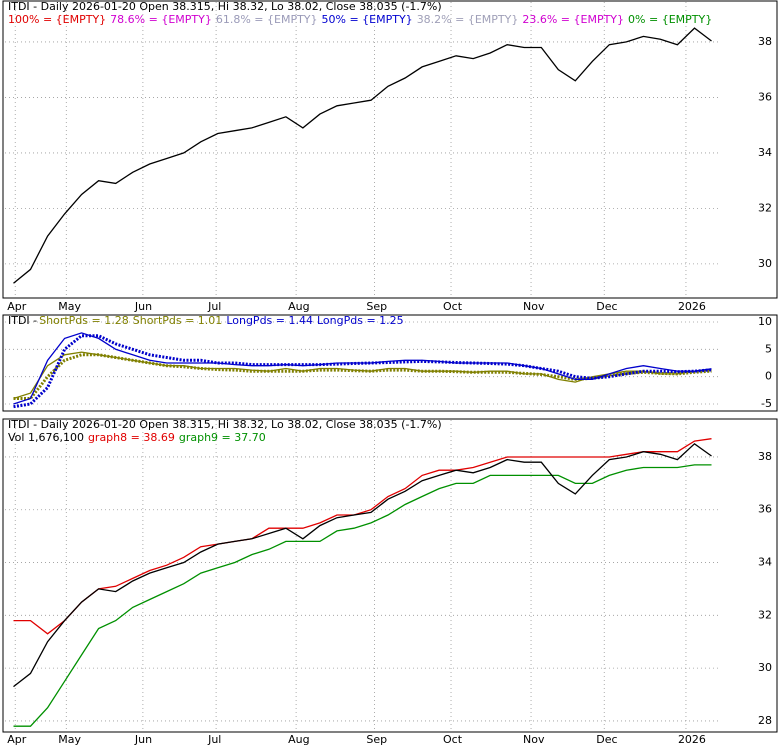  I want to click on y-tick-label: 0, so click(768, 376).